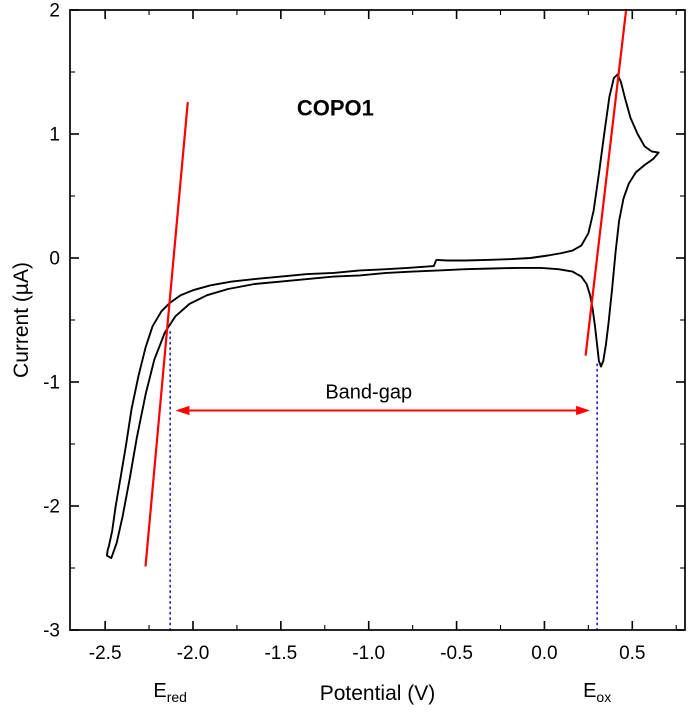 The width and height of the screenshot is (700, 723). What do you see at coordinates (182, 410) in the screenshot?
I see `bandgap-arrowhead-left` at bounding box center [182, 410].